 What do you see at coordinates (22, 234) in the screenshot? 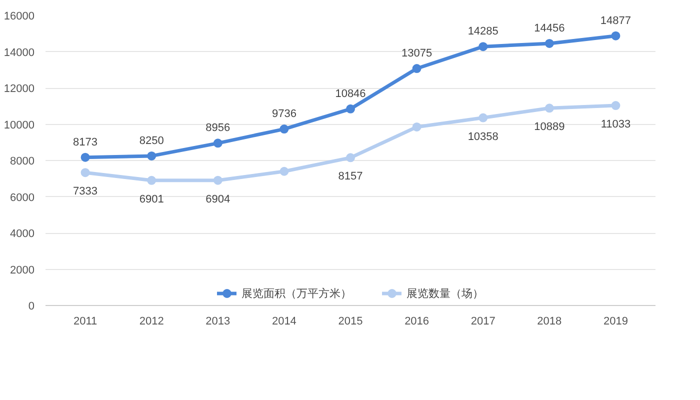
I see `y-tick-label: 4000` at bounding box center [22, 234].